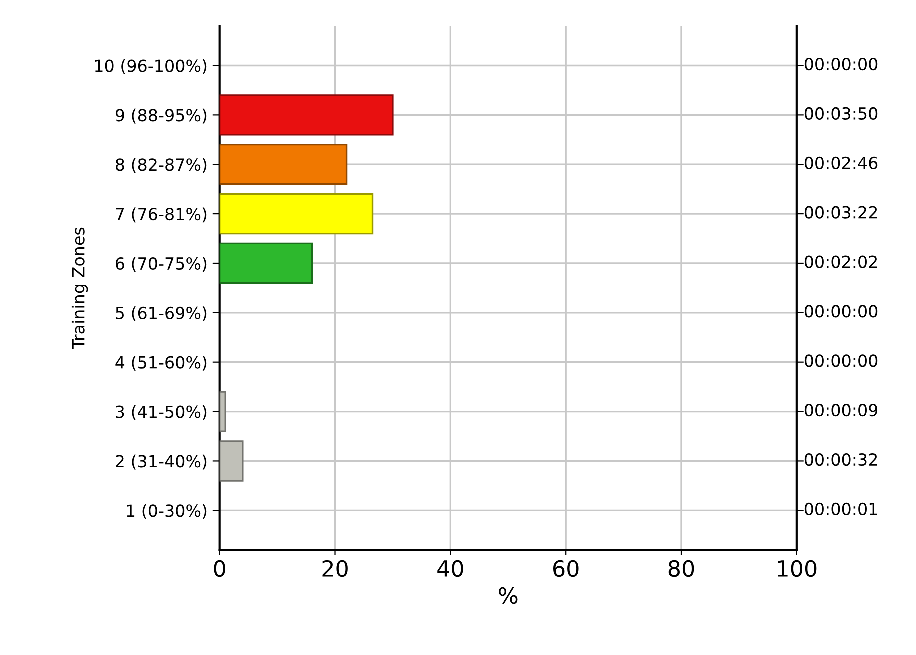 This screenshot has height=655, width=916. I want to click on y-tick-label: 7 (76-81%), so click(161, 215).